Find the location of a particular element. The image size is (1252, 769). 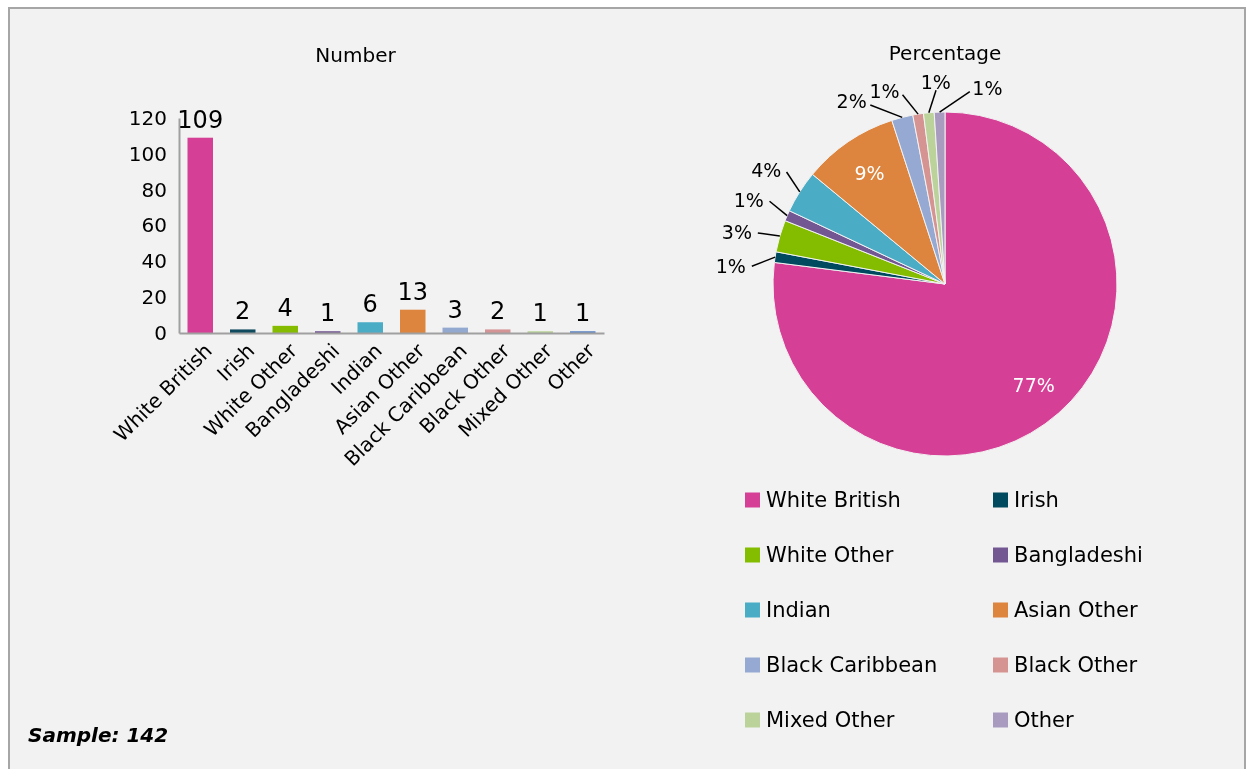

legend-label: Asian Other is located at coordinates (1076, 610).